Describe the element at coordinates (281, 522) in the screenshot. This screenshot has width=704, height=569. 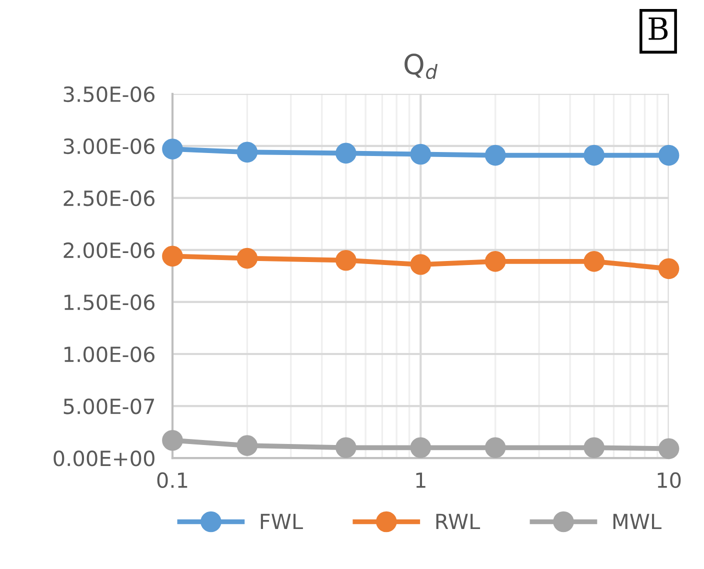
I see `legend-label: FWL` at that location.